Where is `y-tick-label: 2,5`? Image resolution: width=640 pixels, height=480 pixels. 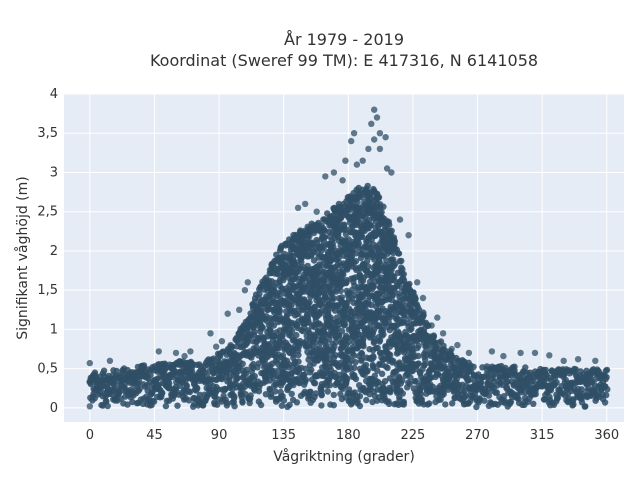
y-tick-label: 2,5 is located at coordinates (47, 212).